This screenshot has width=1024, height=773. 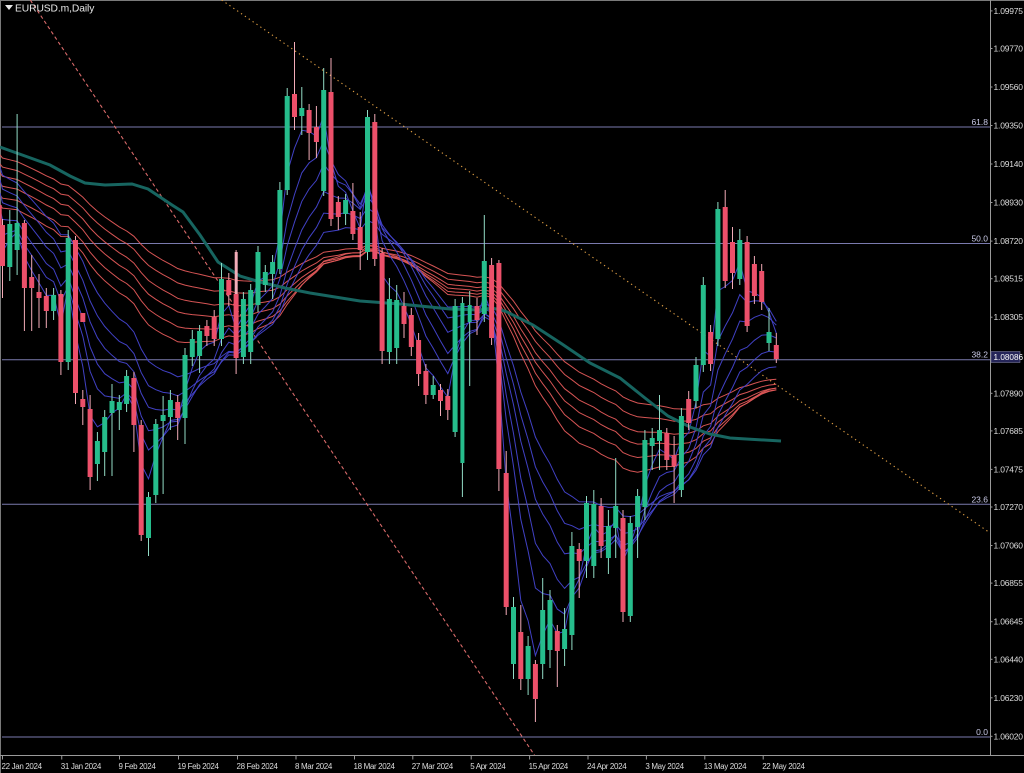 I want to click on svg-text: 1.09975, so click(x=1009, y=11).